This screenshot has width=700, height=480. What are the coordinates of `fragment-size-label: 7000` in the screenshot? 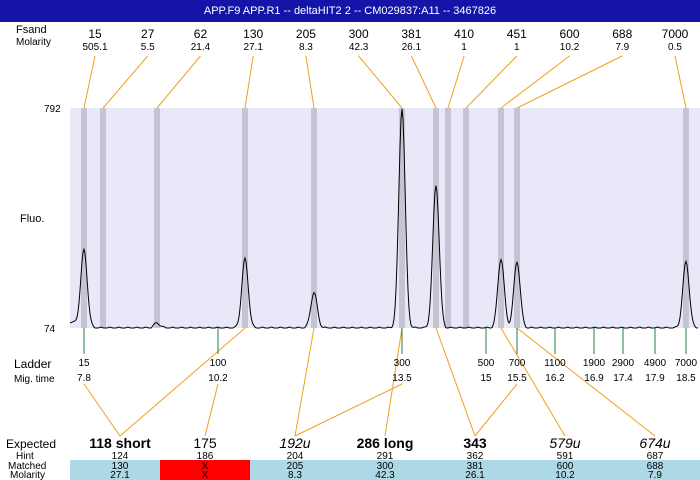 It's located at (675, 34).